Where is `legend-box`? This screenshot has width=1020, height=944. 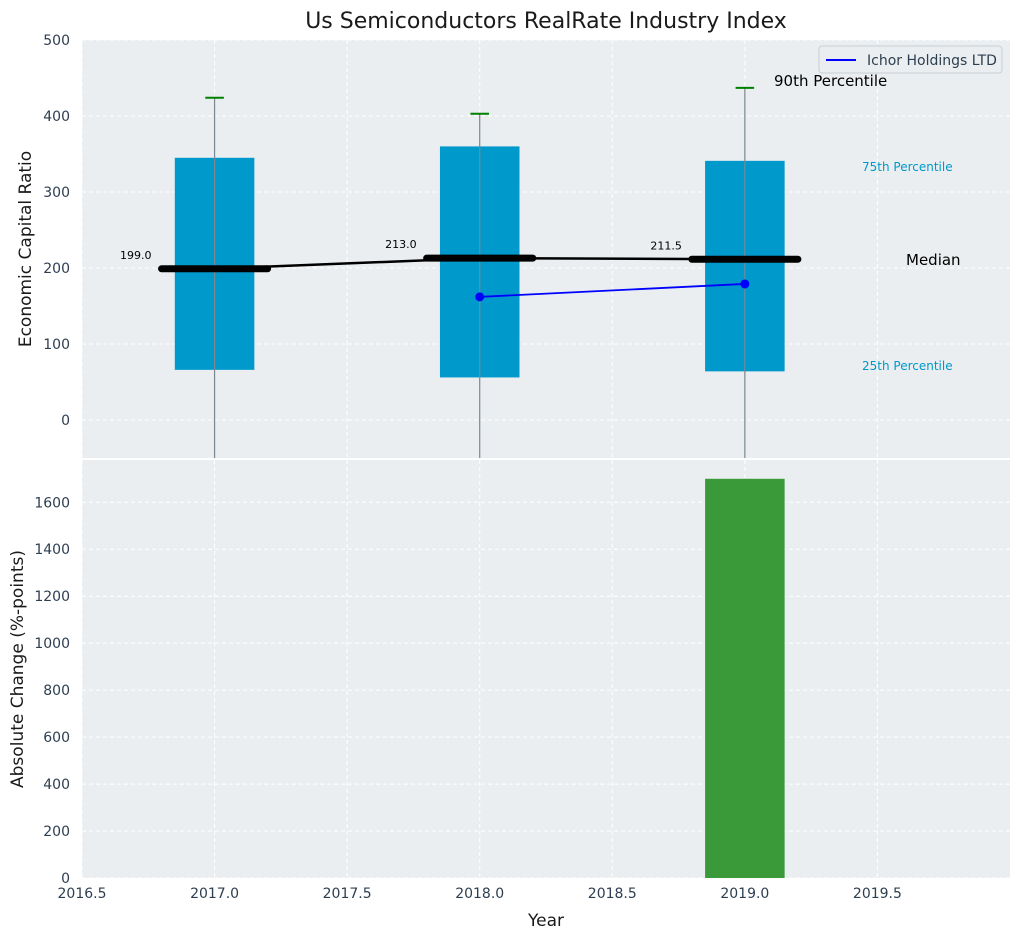 legend-box is located at coordinates (910, 59).